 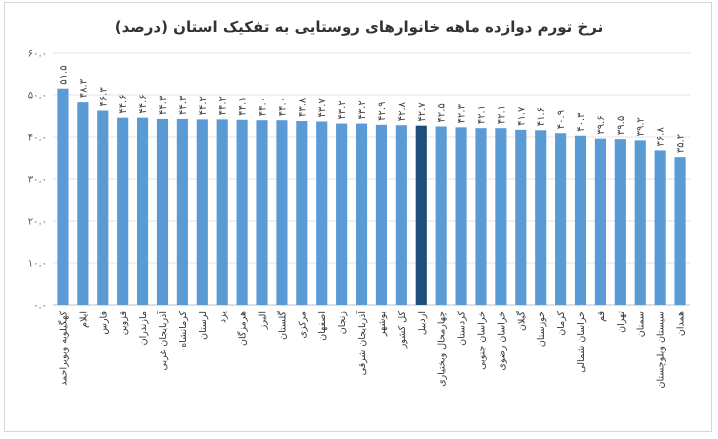 I want to click on category-label: بوشهر, so click(x=382, y=324).